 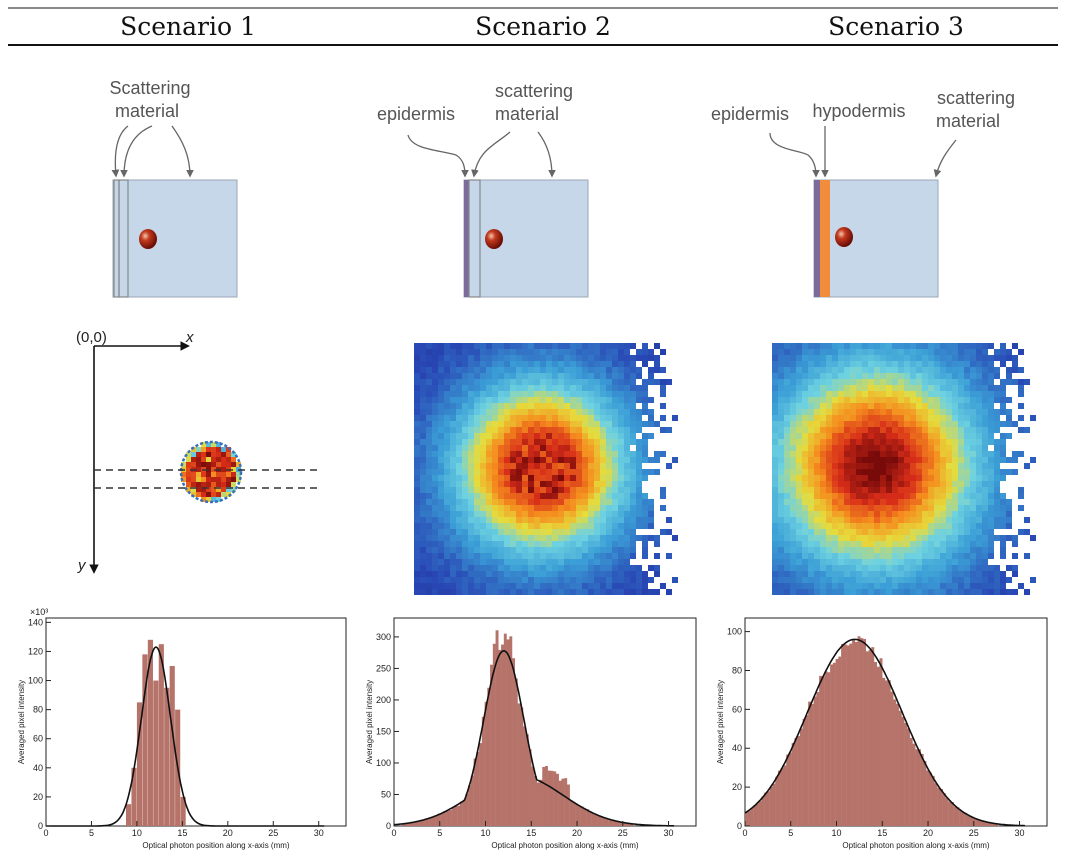 I want to click on scattering-label-line1: scattering, so click(x=976, y=98).